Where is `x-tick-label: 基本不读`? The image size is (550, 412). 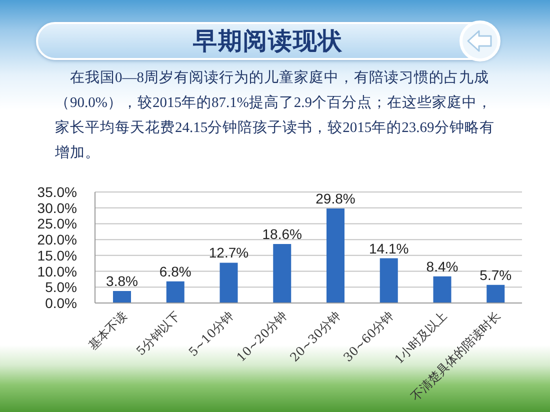
x-tick-label: 基本不读 is located at coordinates (108, 330).